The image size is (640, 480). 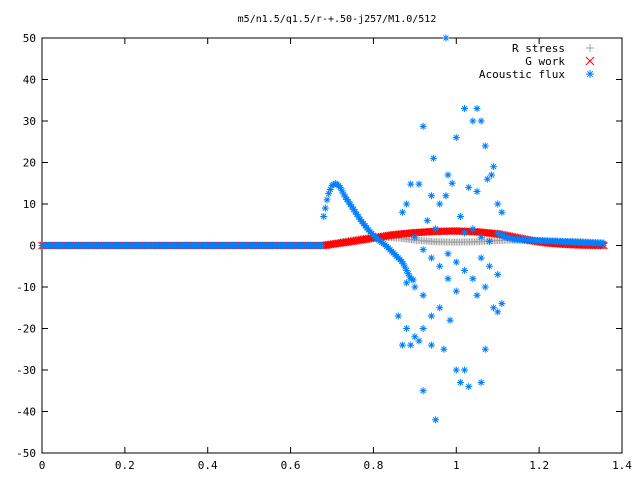 What do you see at coordinates (26, 329) in the screenshot?
I see `y-tick-label: -20` at bounding box center [26, 329].